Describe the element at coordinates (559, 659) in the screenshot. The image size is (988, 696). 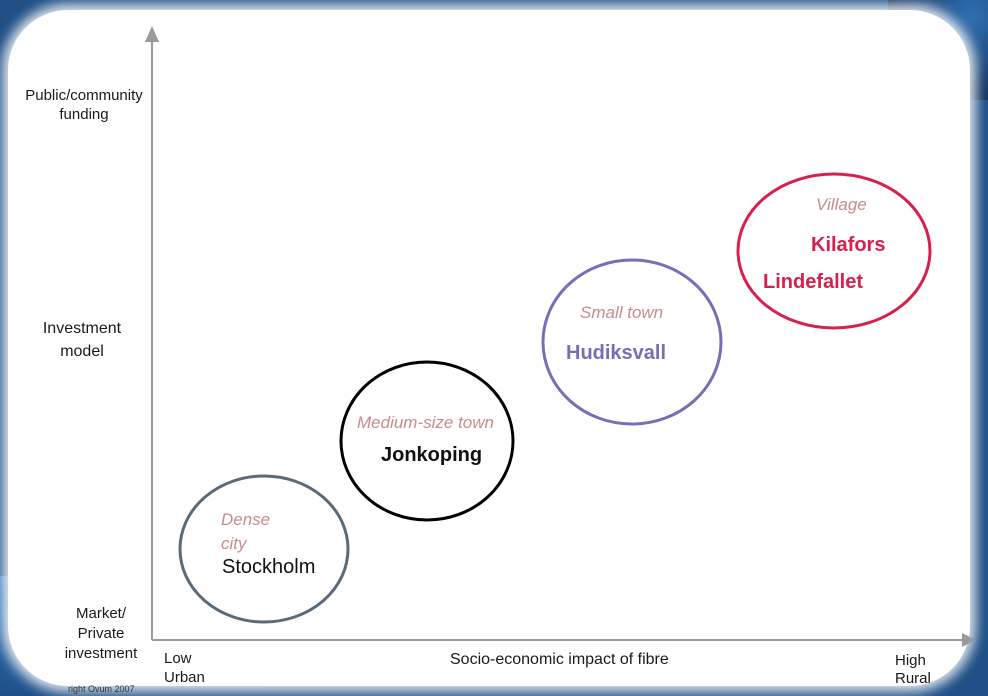
I see `x-axis-title: Socio-economic impact of fibre` at that location.